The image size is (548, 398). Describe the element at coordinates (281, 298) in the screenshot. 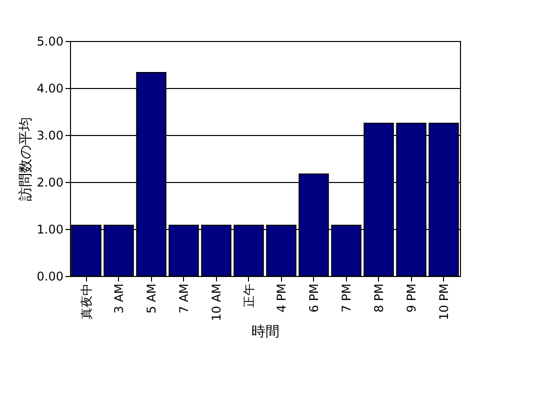

I see `x-tick-label: 4 PM` at that location.